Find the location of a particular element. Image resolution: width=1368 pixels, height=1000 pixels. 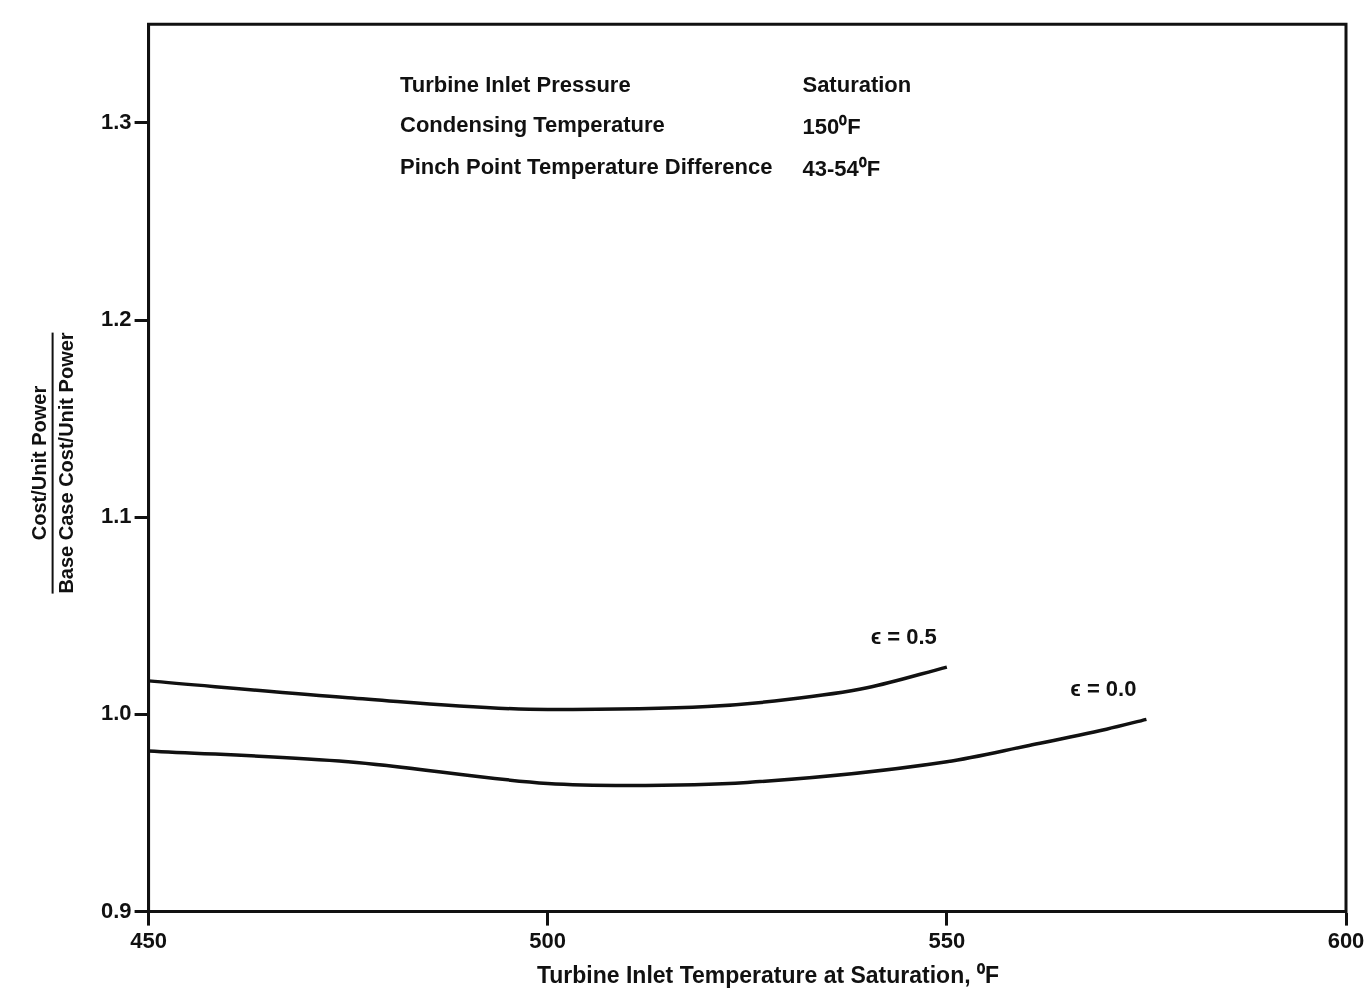

x-tick-label: 600 is located at coordinates (1346, 940).